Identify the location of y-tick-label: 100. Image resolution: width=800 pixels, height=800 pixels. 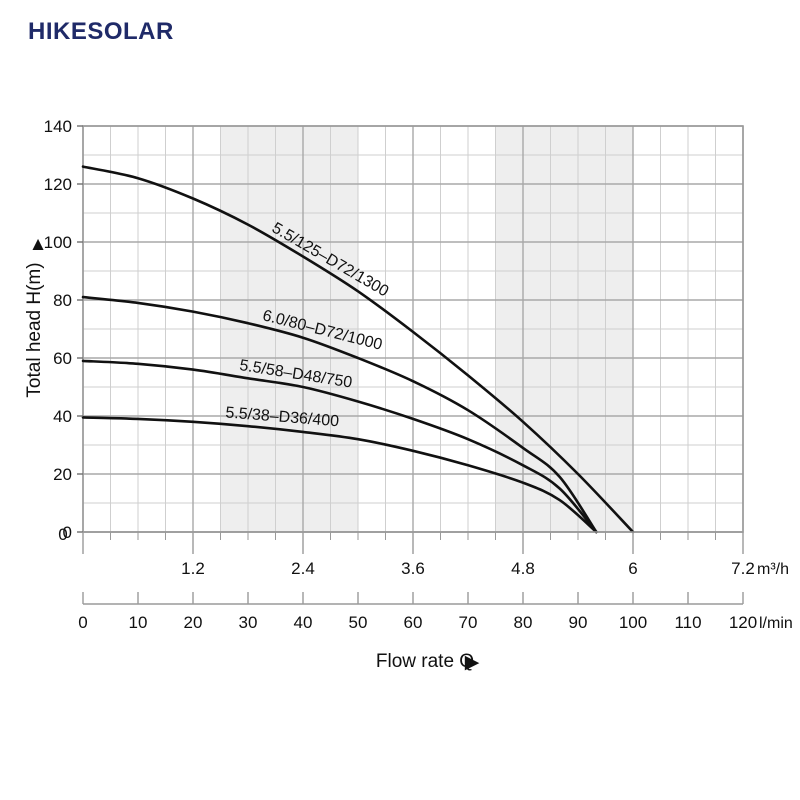
(58, 242).